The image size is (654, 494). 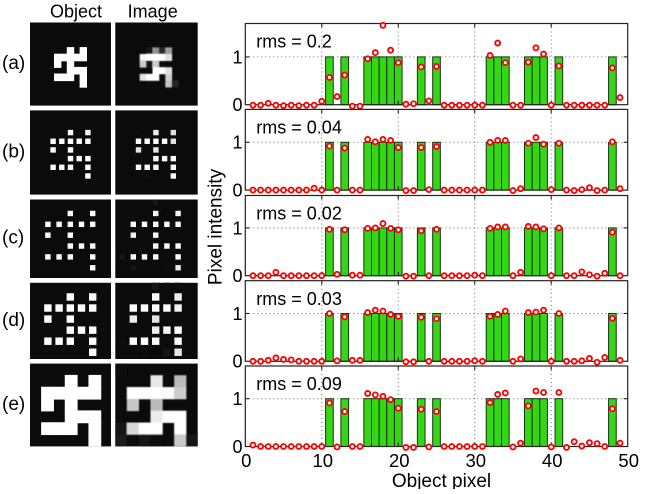 I want to click on svg-text: rms = 0.09, so click(x=299, y=384).